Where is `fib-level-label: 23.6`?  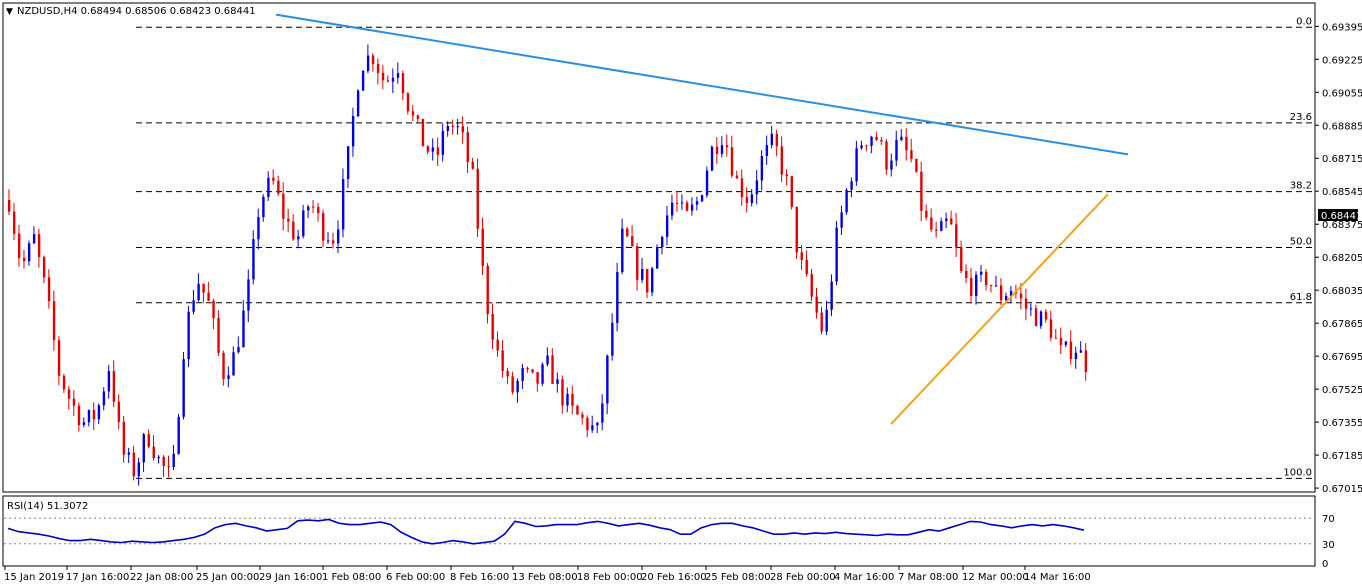
fib-level-label: 23.6 is located at coordinates (1301, 117).